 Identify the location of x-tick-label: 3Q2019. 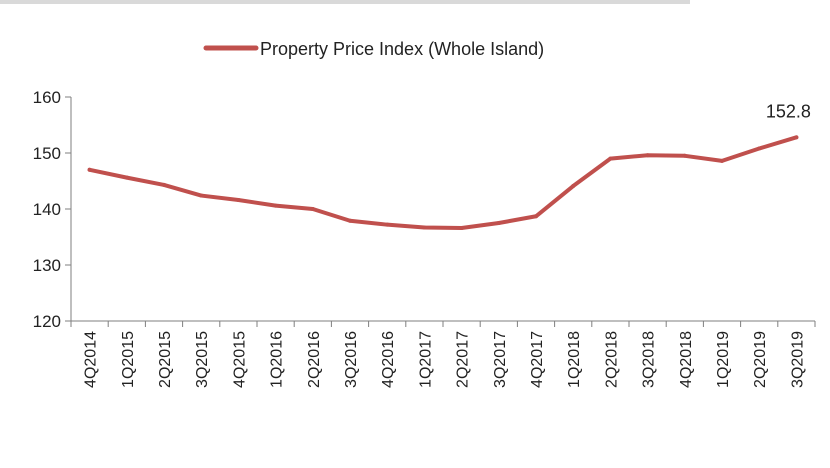
(797, 359).